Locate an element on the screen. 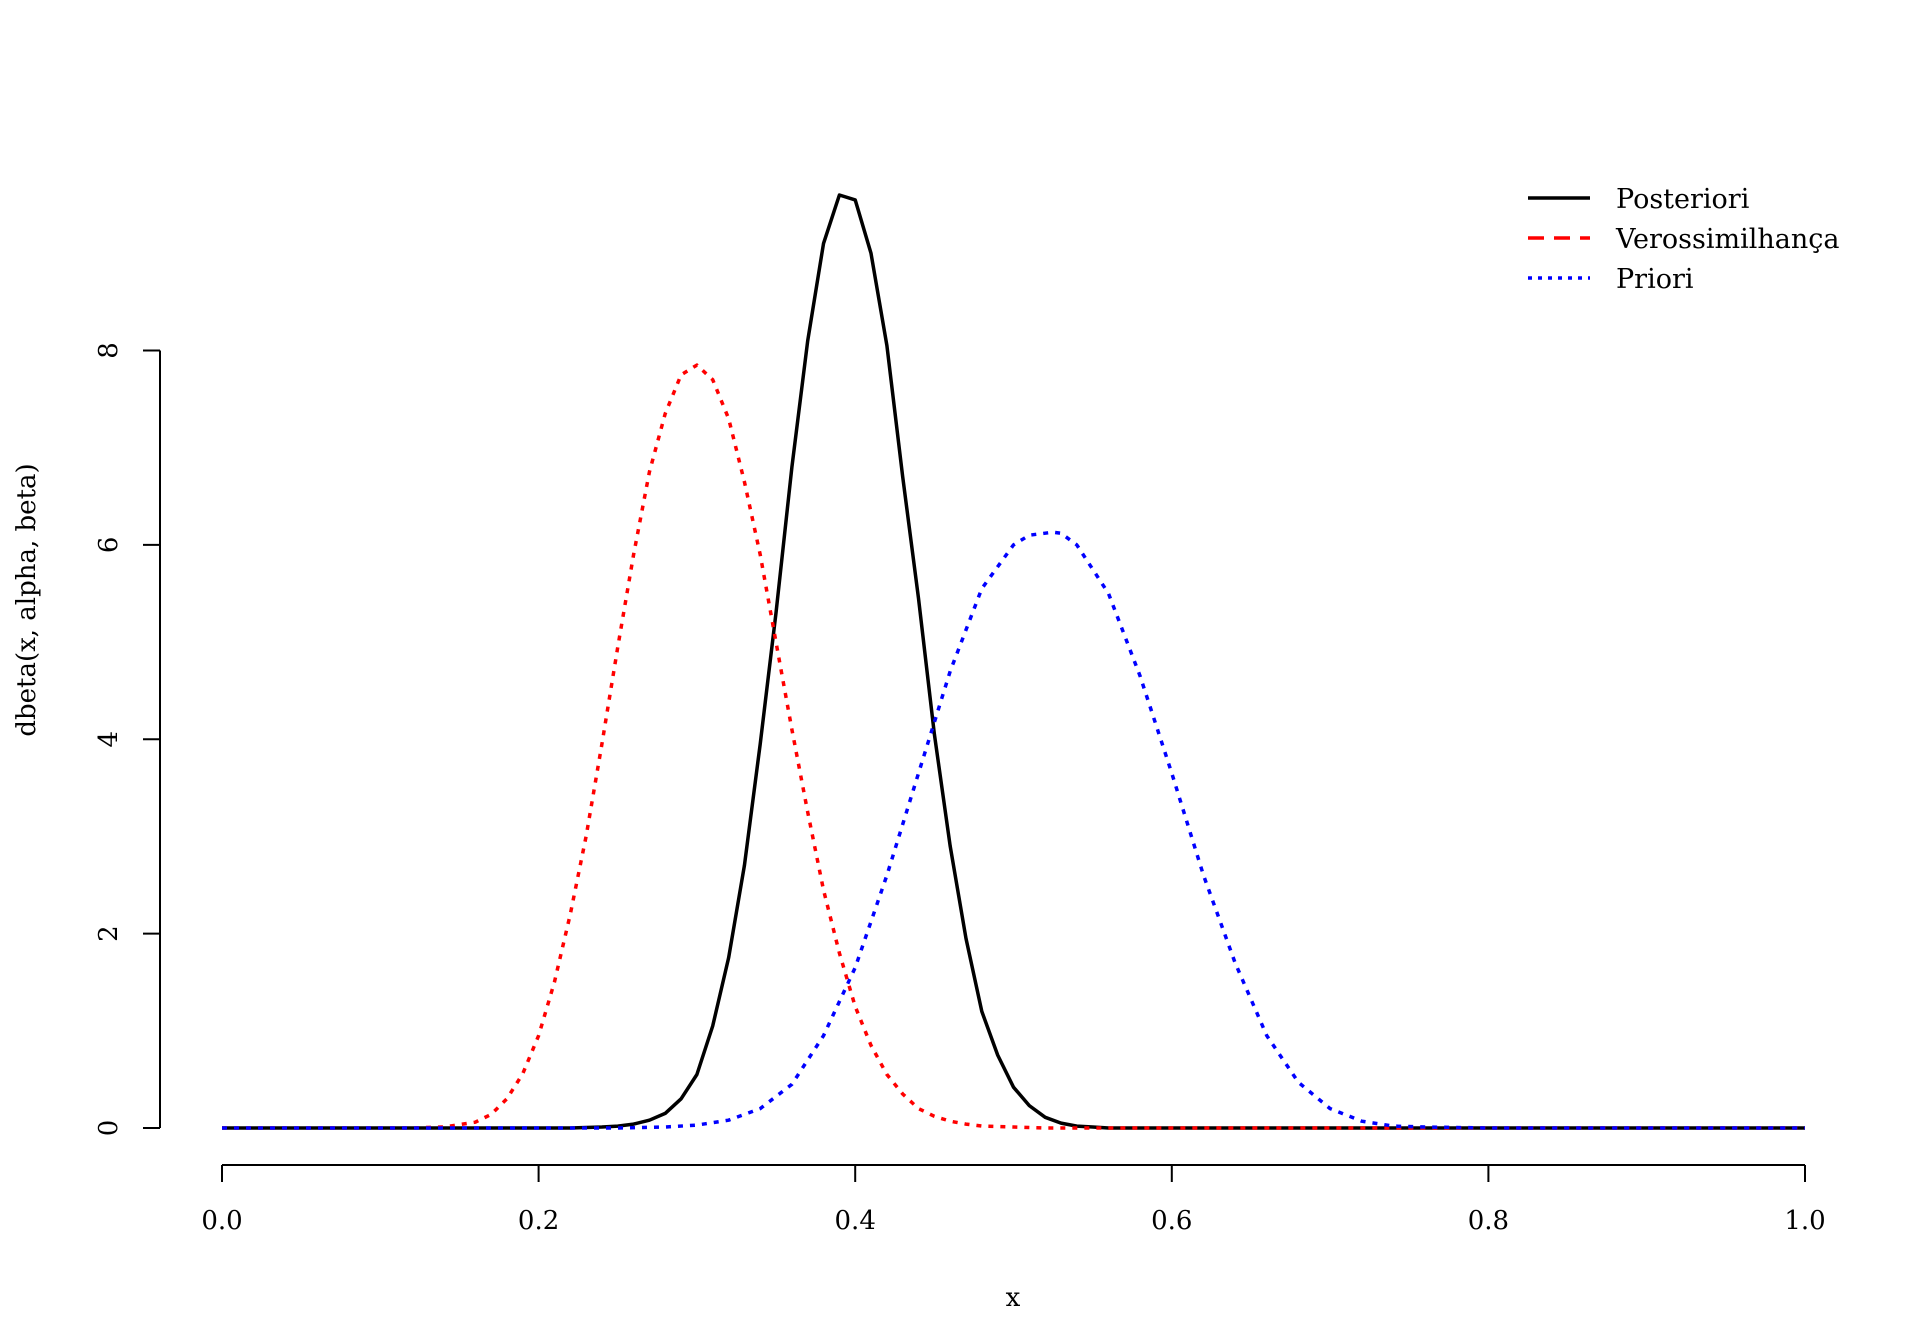 This screenshot has width=1920, height=1344. y-tick-label-3: 6 is located at coordinates (109, 545).